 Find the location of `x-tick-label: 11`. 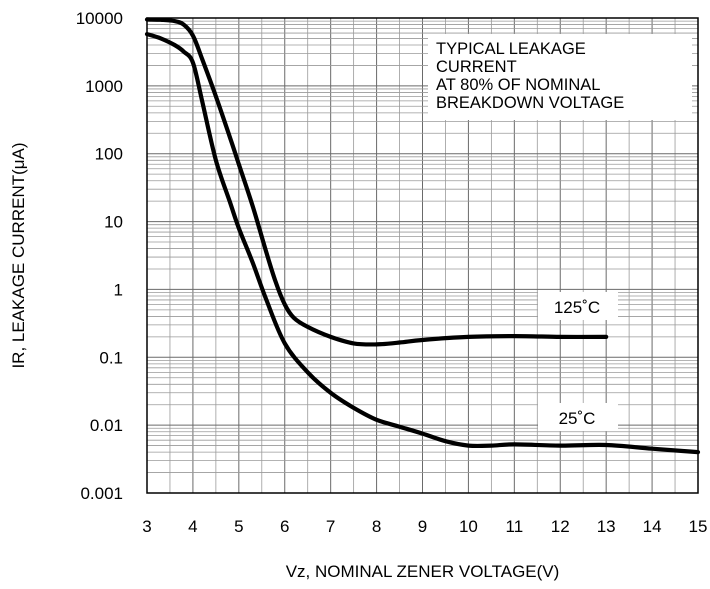

x-tick-label: 11 is located at coordinates (515, 526).